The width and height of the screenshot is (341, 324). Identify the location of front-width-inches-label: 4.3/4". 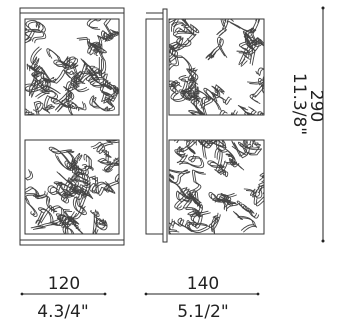
(62, 312).